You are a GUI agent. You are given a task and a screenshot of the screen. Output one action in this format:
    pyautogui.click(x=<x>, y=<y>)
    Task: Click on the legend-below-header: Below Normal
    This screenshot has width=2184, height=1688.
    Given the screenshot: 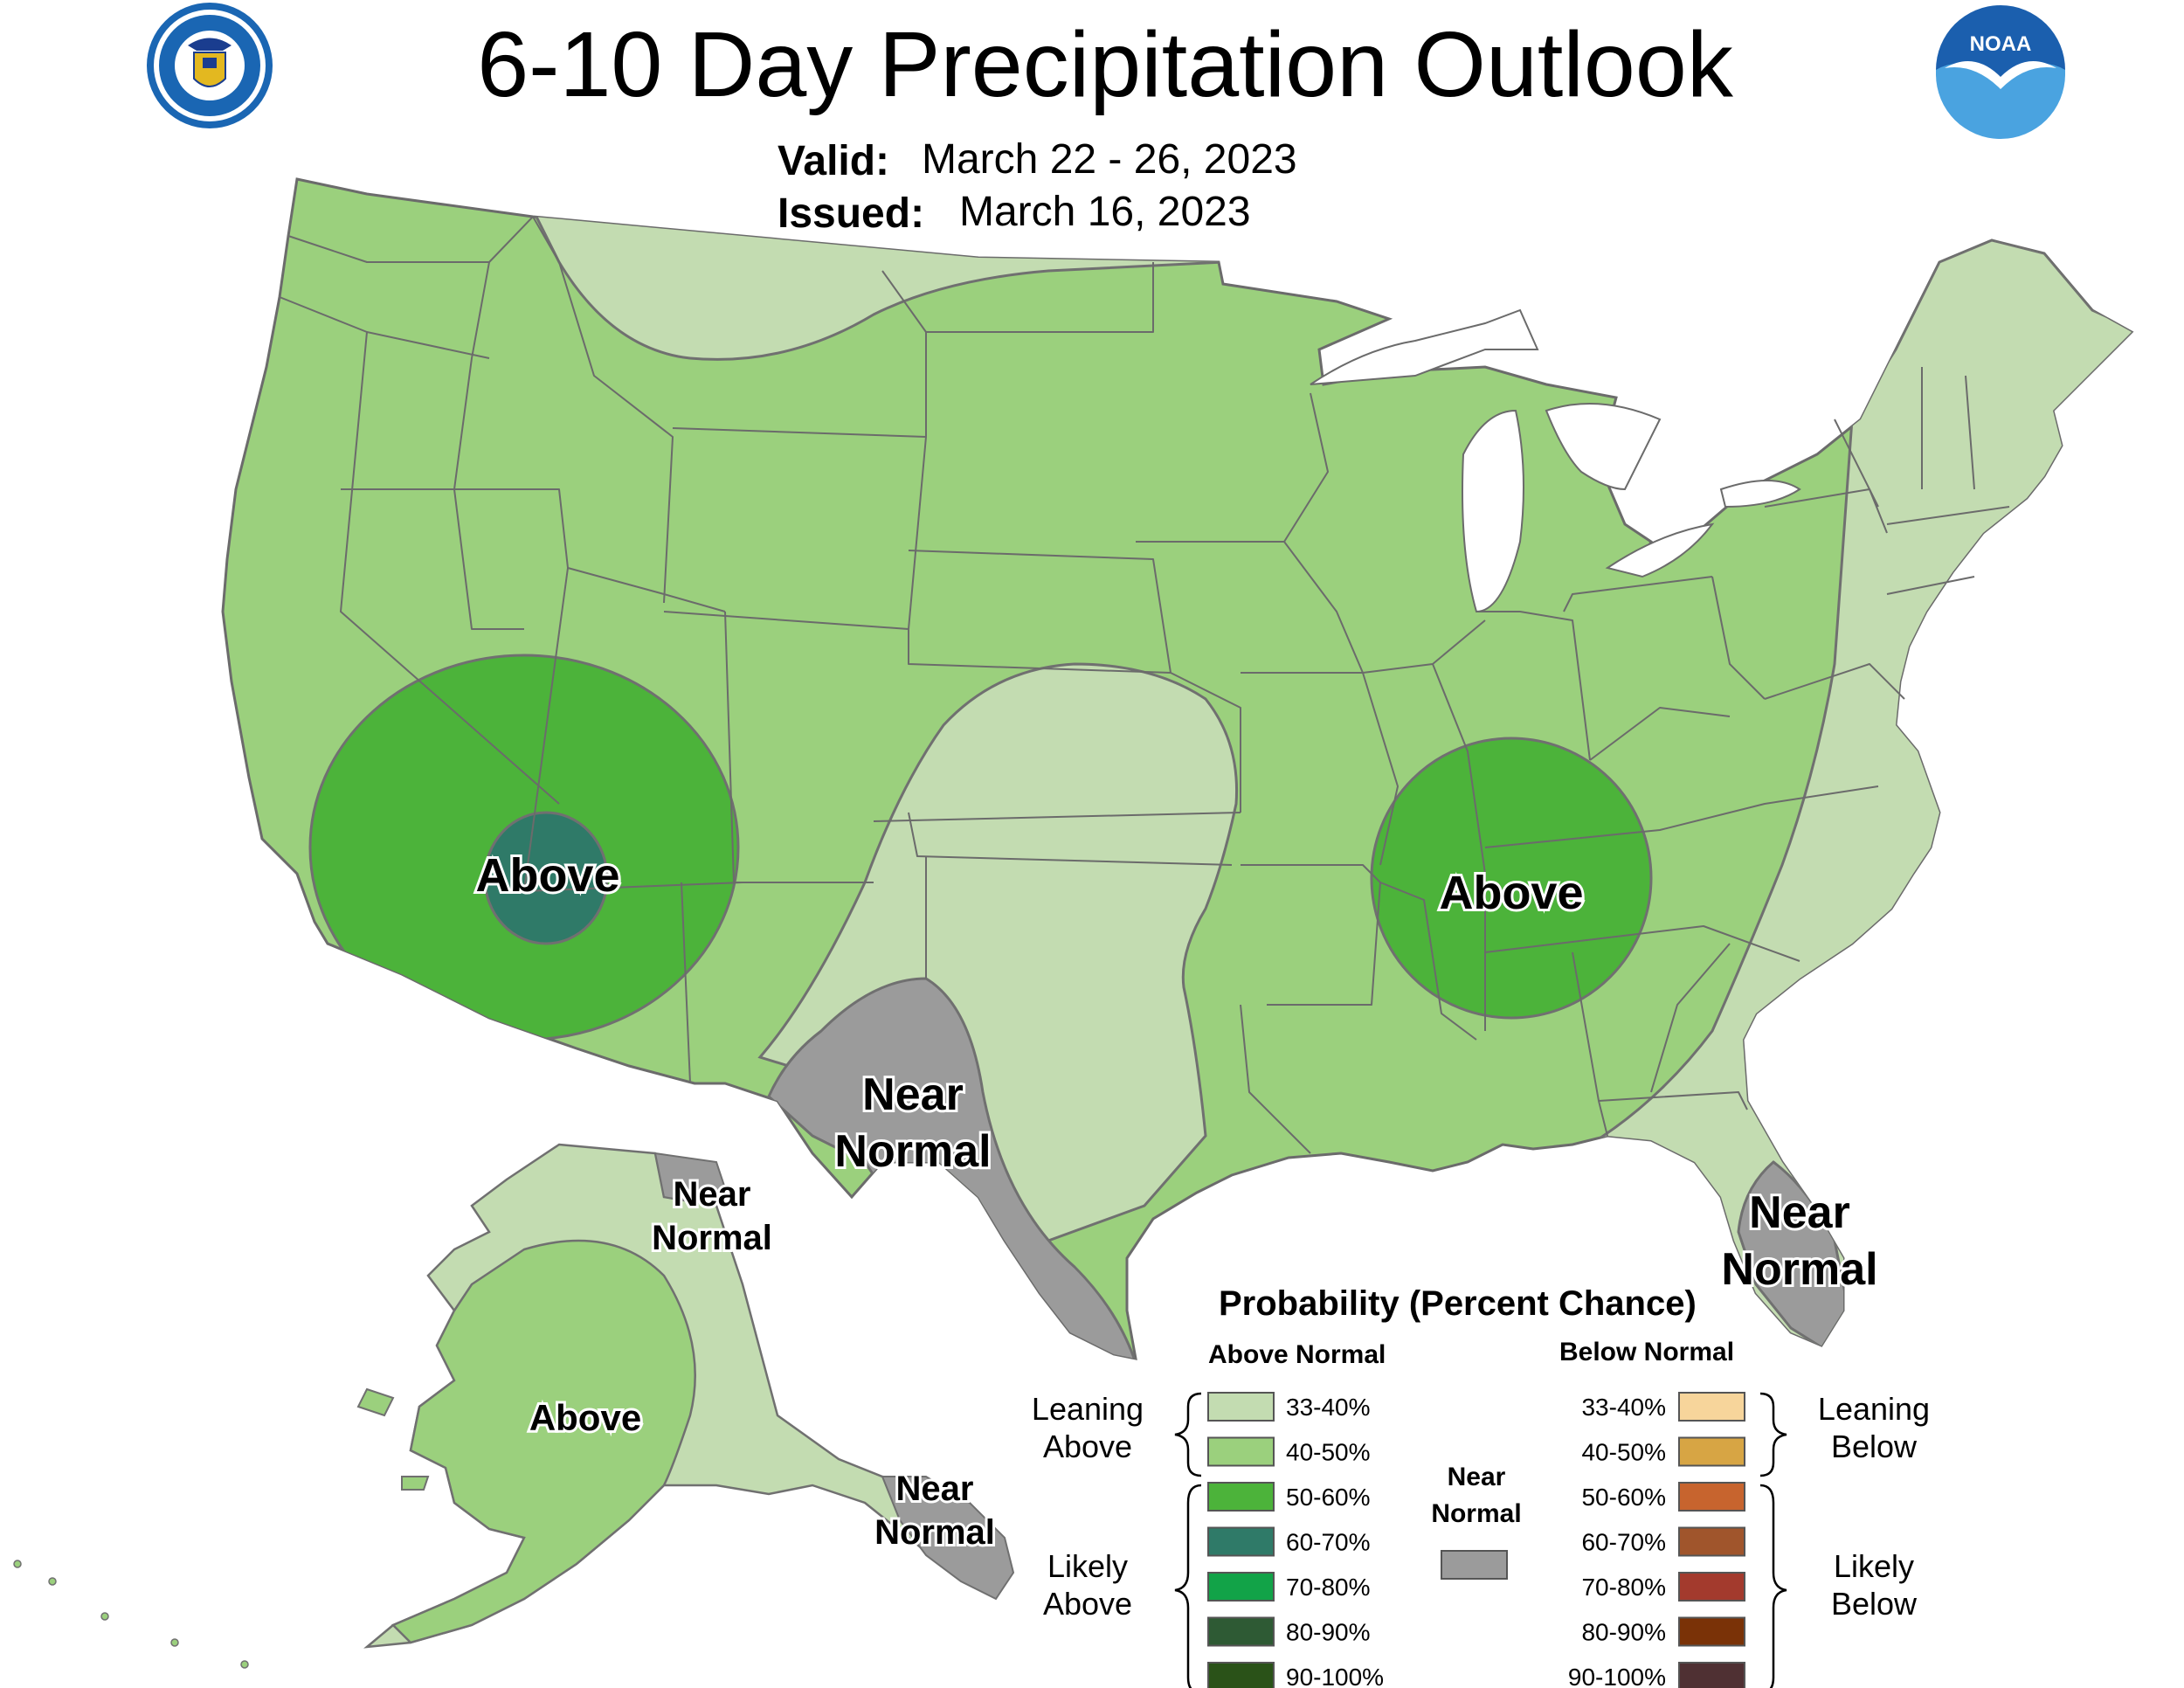 What is the action you would take?
    pyautogui.click(x=1646, y=1352)
    